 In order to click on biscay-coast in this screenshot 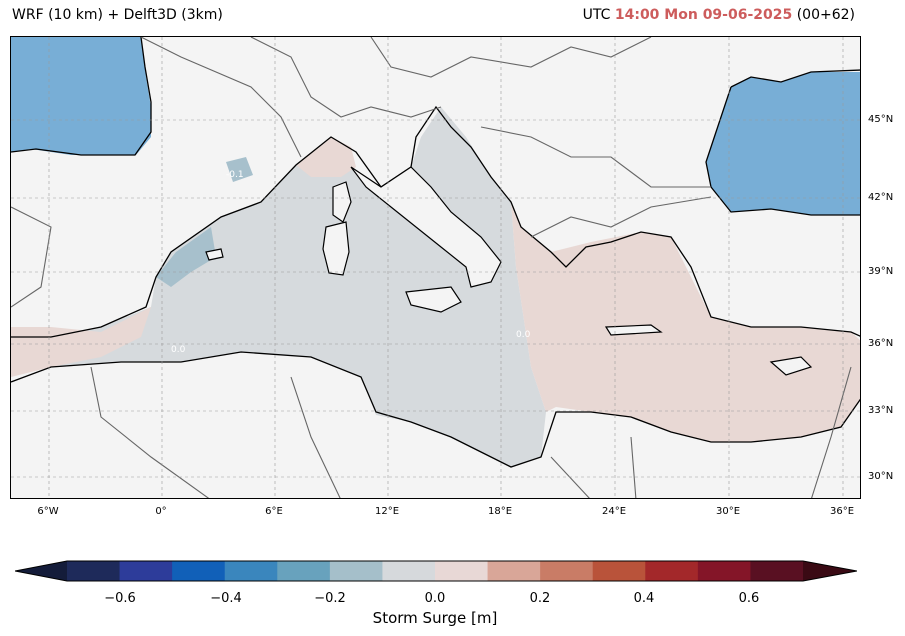, I will do `click(81, 96)`.